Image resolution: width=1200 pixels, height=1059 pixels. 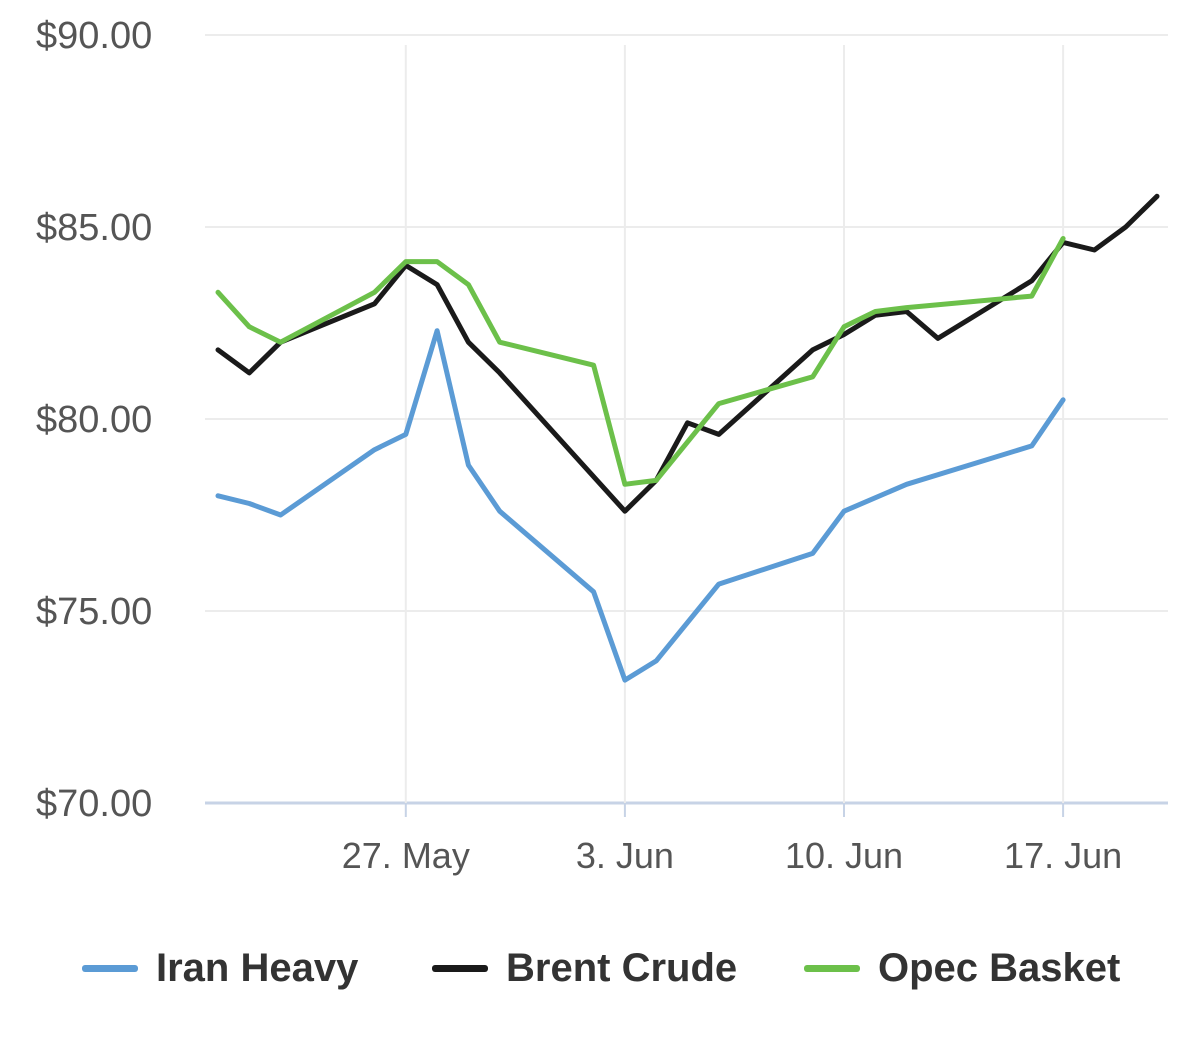 What do you see at coordinates (257, 967) in the screenshot?
I see `legend-label-iran-heavy: Iran Heavy` at bounding box center [257, 967].